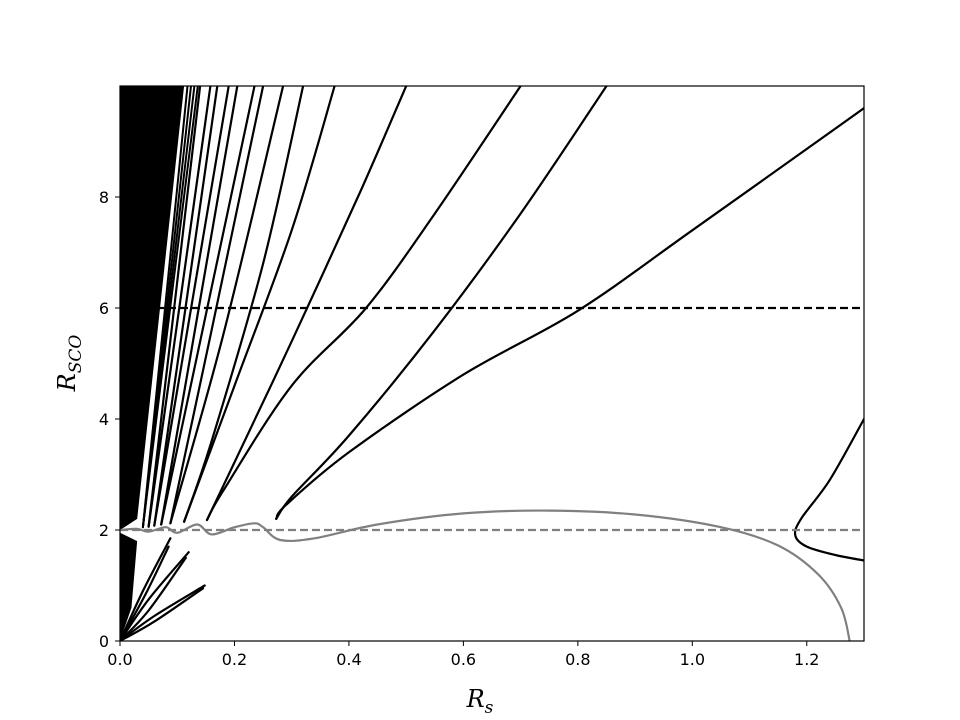  What do you see at coordinates (109, 419) in the screenshot?
I see `y-axis-ticks: 0 2 4 6 8` at bounding box center [109, 419].